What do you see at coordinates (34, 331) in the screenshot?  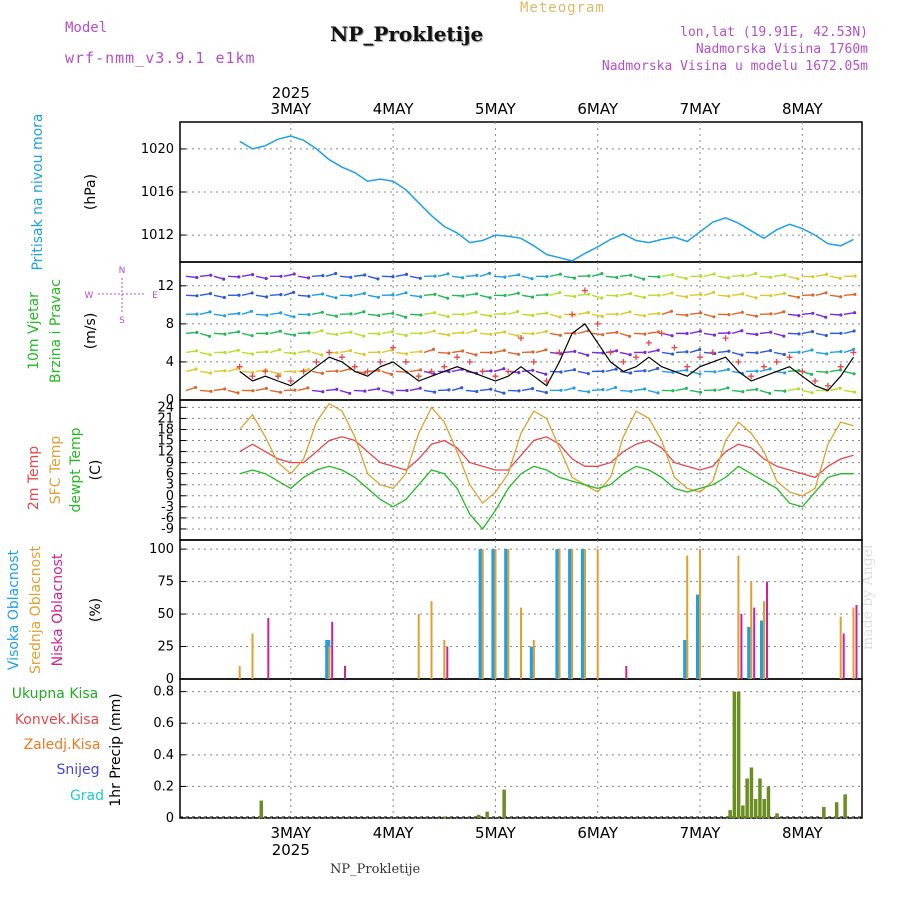 I see `wind-axis-title-1: 10m Vjetar` at bounding box center [34, 331].